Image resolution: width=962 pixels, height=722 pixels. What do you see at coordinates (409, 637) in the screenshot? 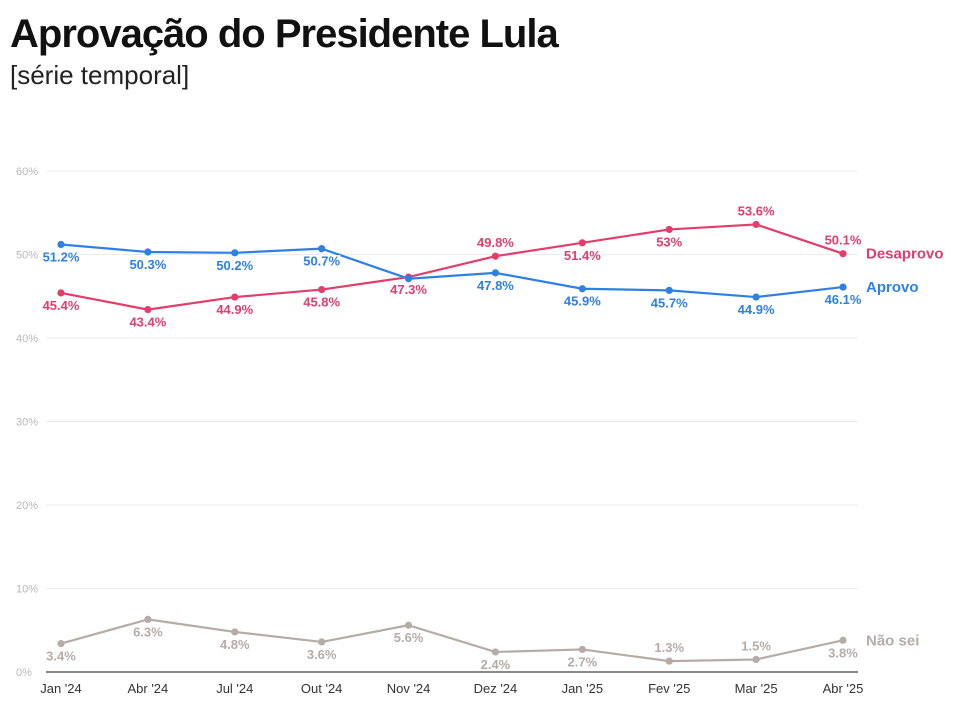
I see `nao-sei-data-label: 5.6%` at bounding box center [409, 637].